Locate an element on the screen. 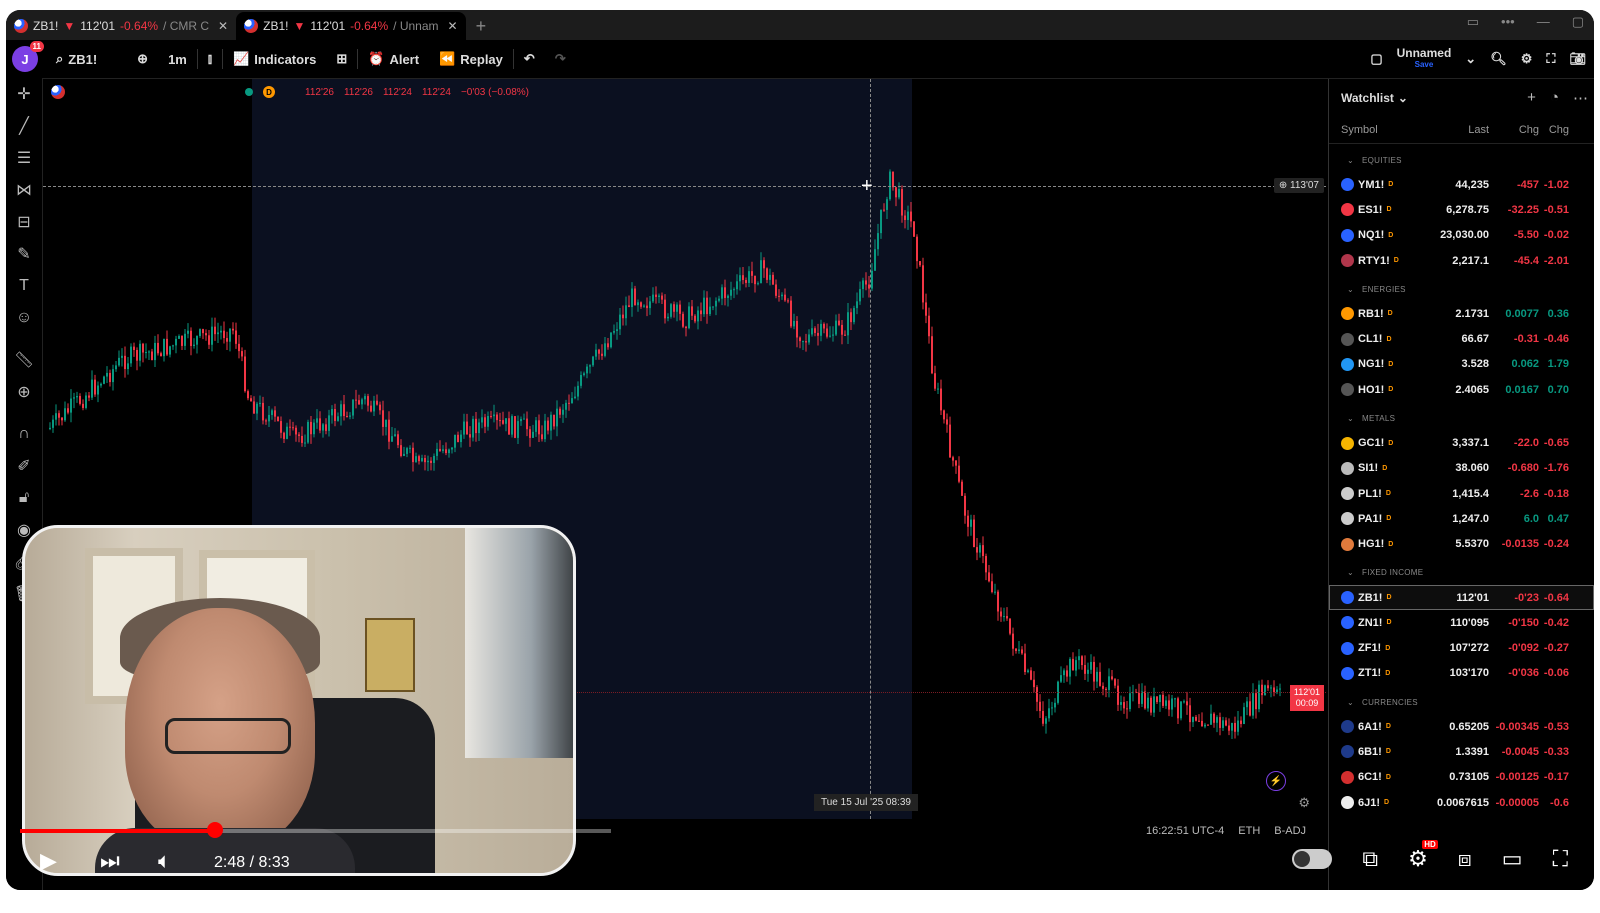  watchlist-row: GC1! D 3,337.1 -22.0 -0.65 is located at coordinates (1461, 442).